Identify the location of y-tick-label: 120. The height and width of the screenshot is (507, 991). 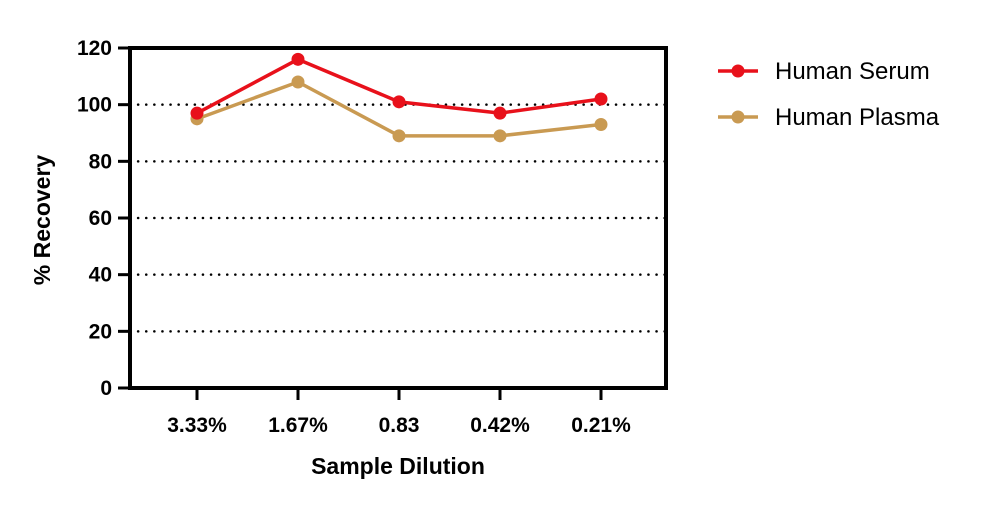
(94, 48).